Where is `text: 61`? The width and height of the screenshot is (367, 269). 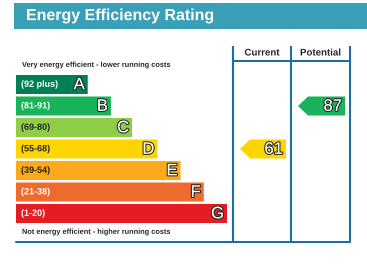 text: 61 is located at coordinates (273, 148).